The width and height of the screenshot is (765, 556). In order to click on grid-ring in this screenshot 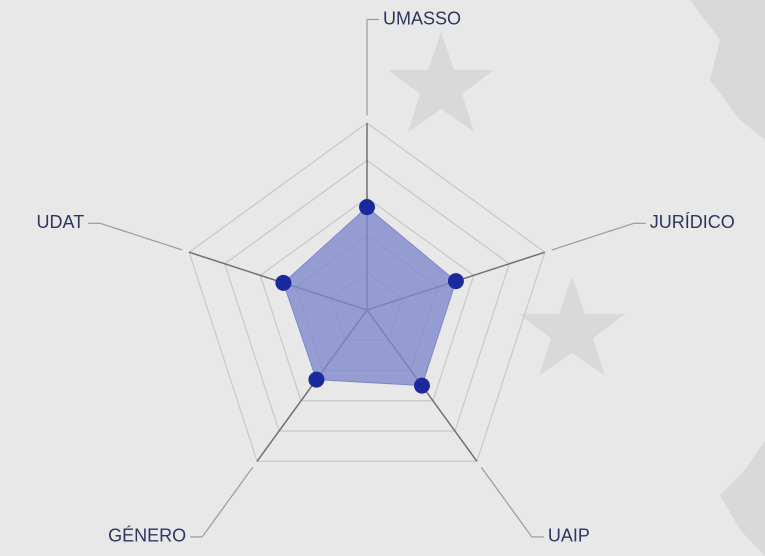, I will do `click(367, 299)`.